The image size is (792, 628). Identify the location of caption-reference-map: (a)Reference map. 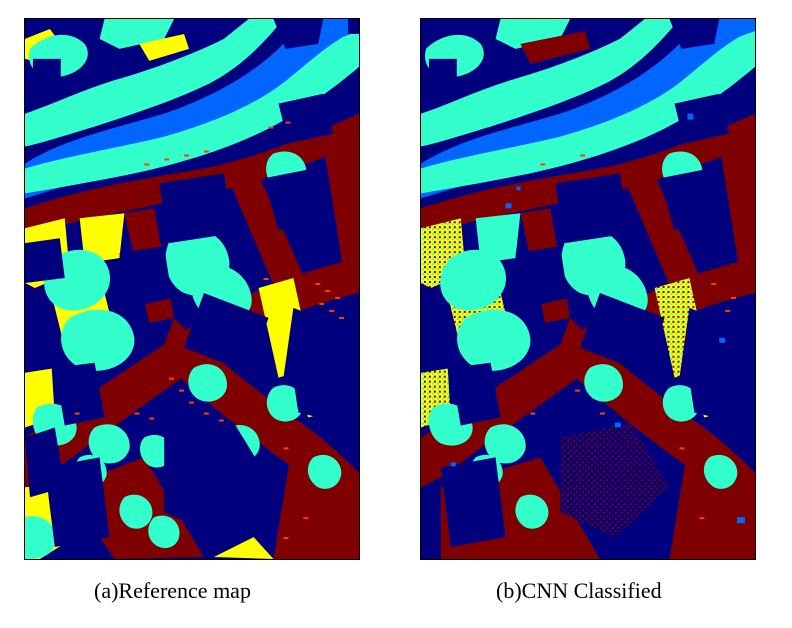
(172, 590).